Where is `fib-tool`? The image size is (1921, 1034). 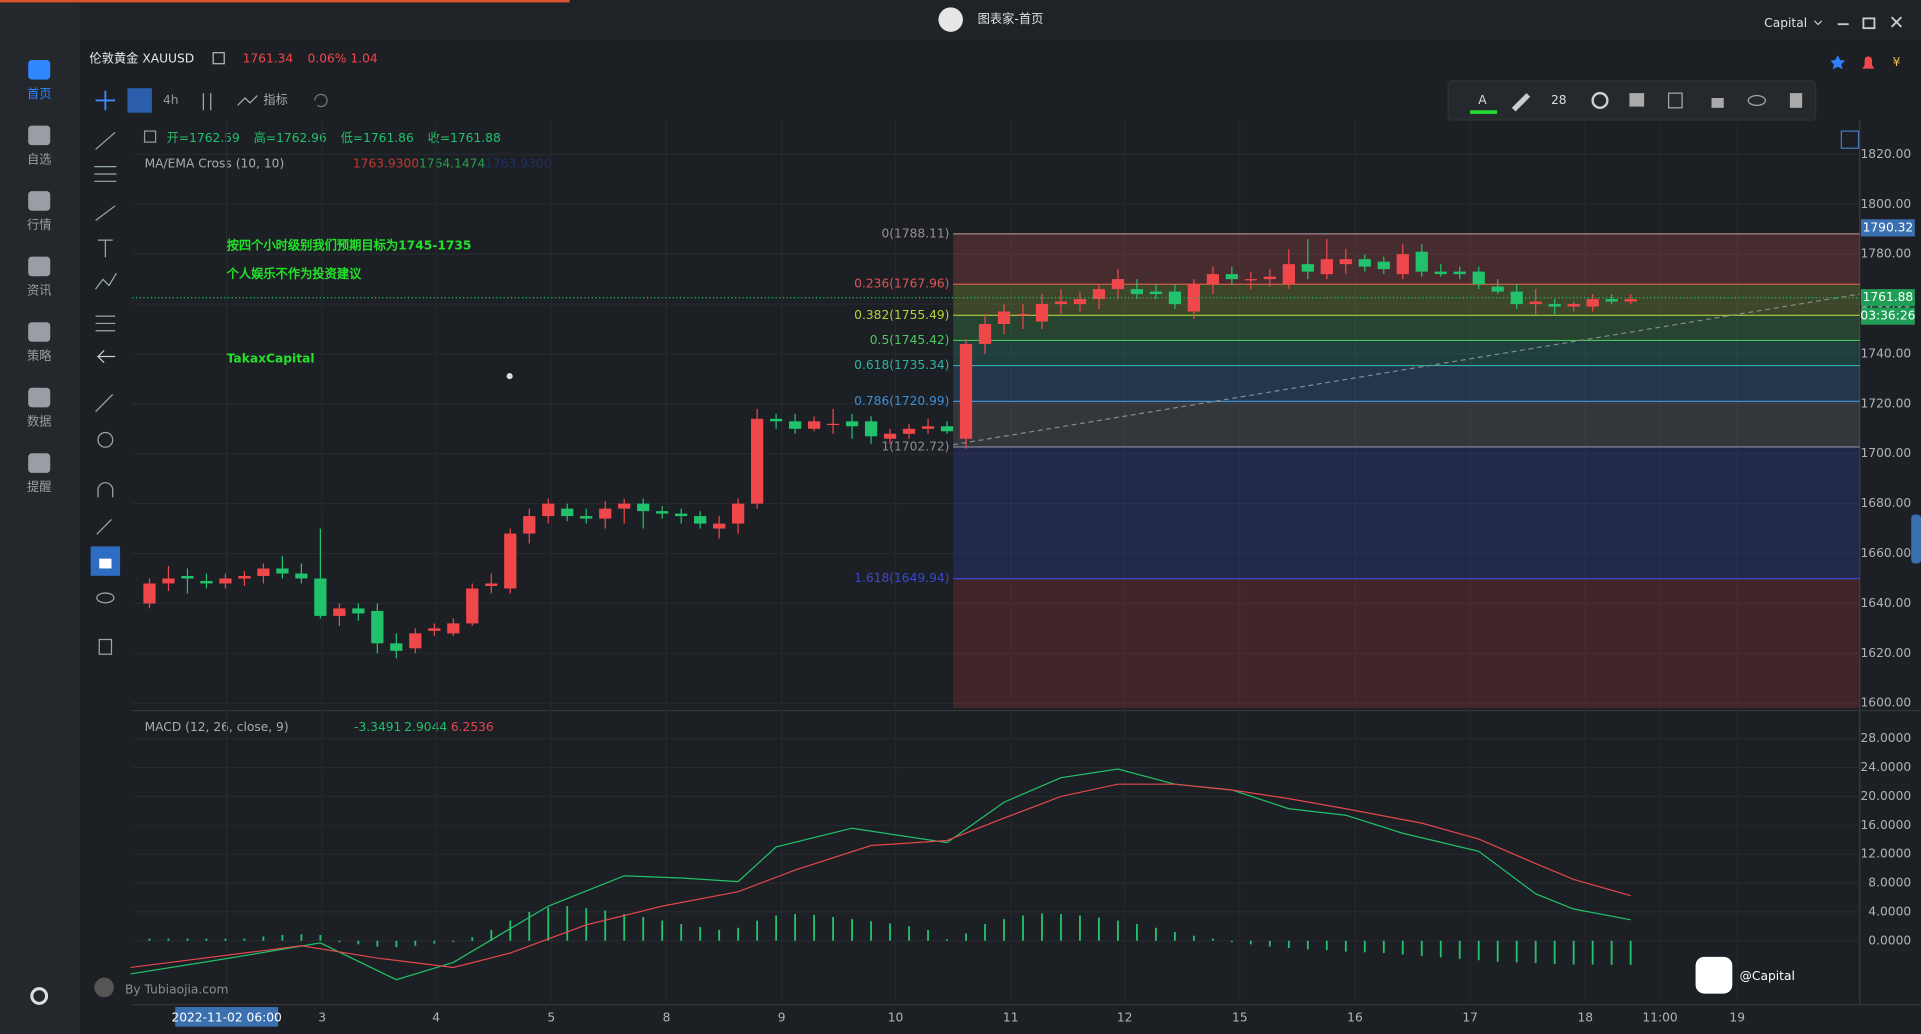
fib-tool is located at coordinates (105, 323).